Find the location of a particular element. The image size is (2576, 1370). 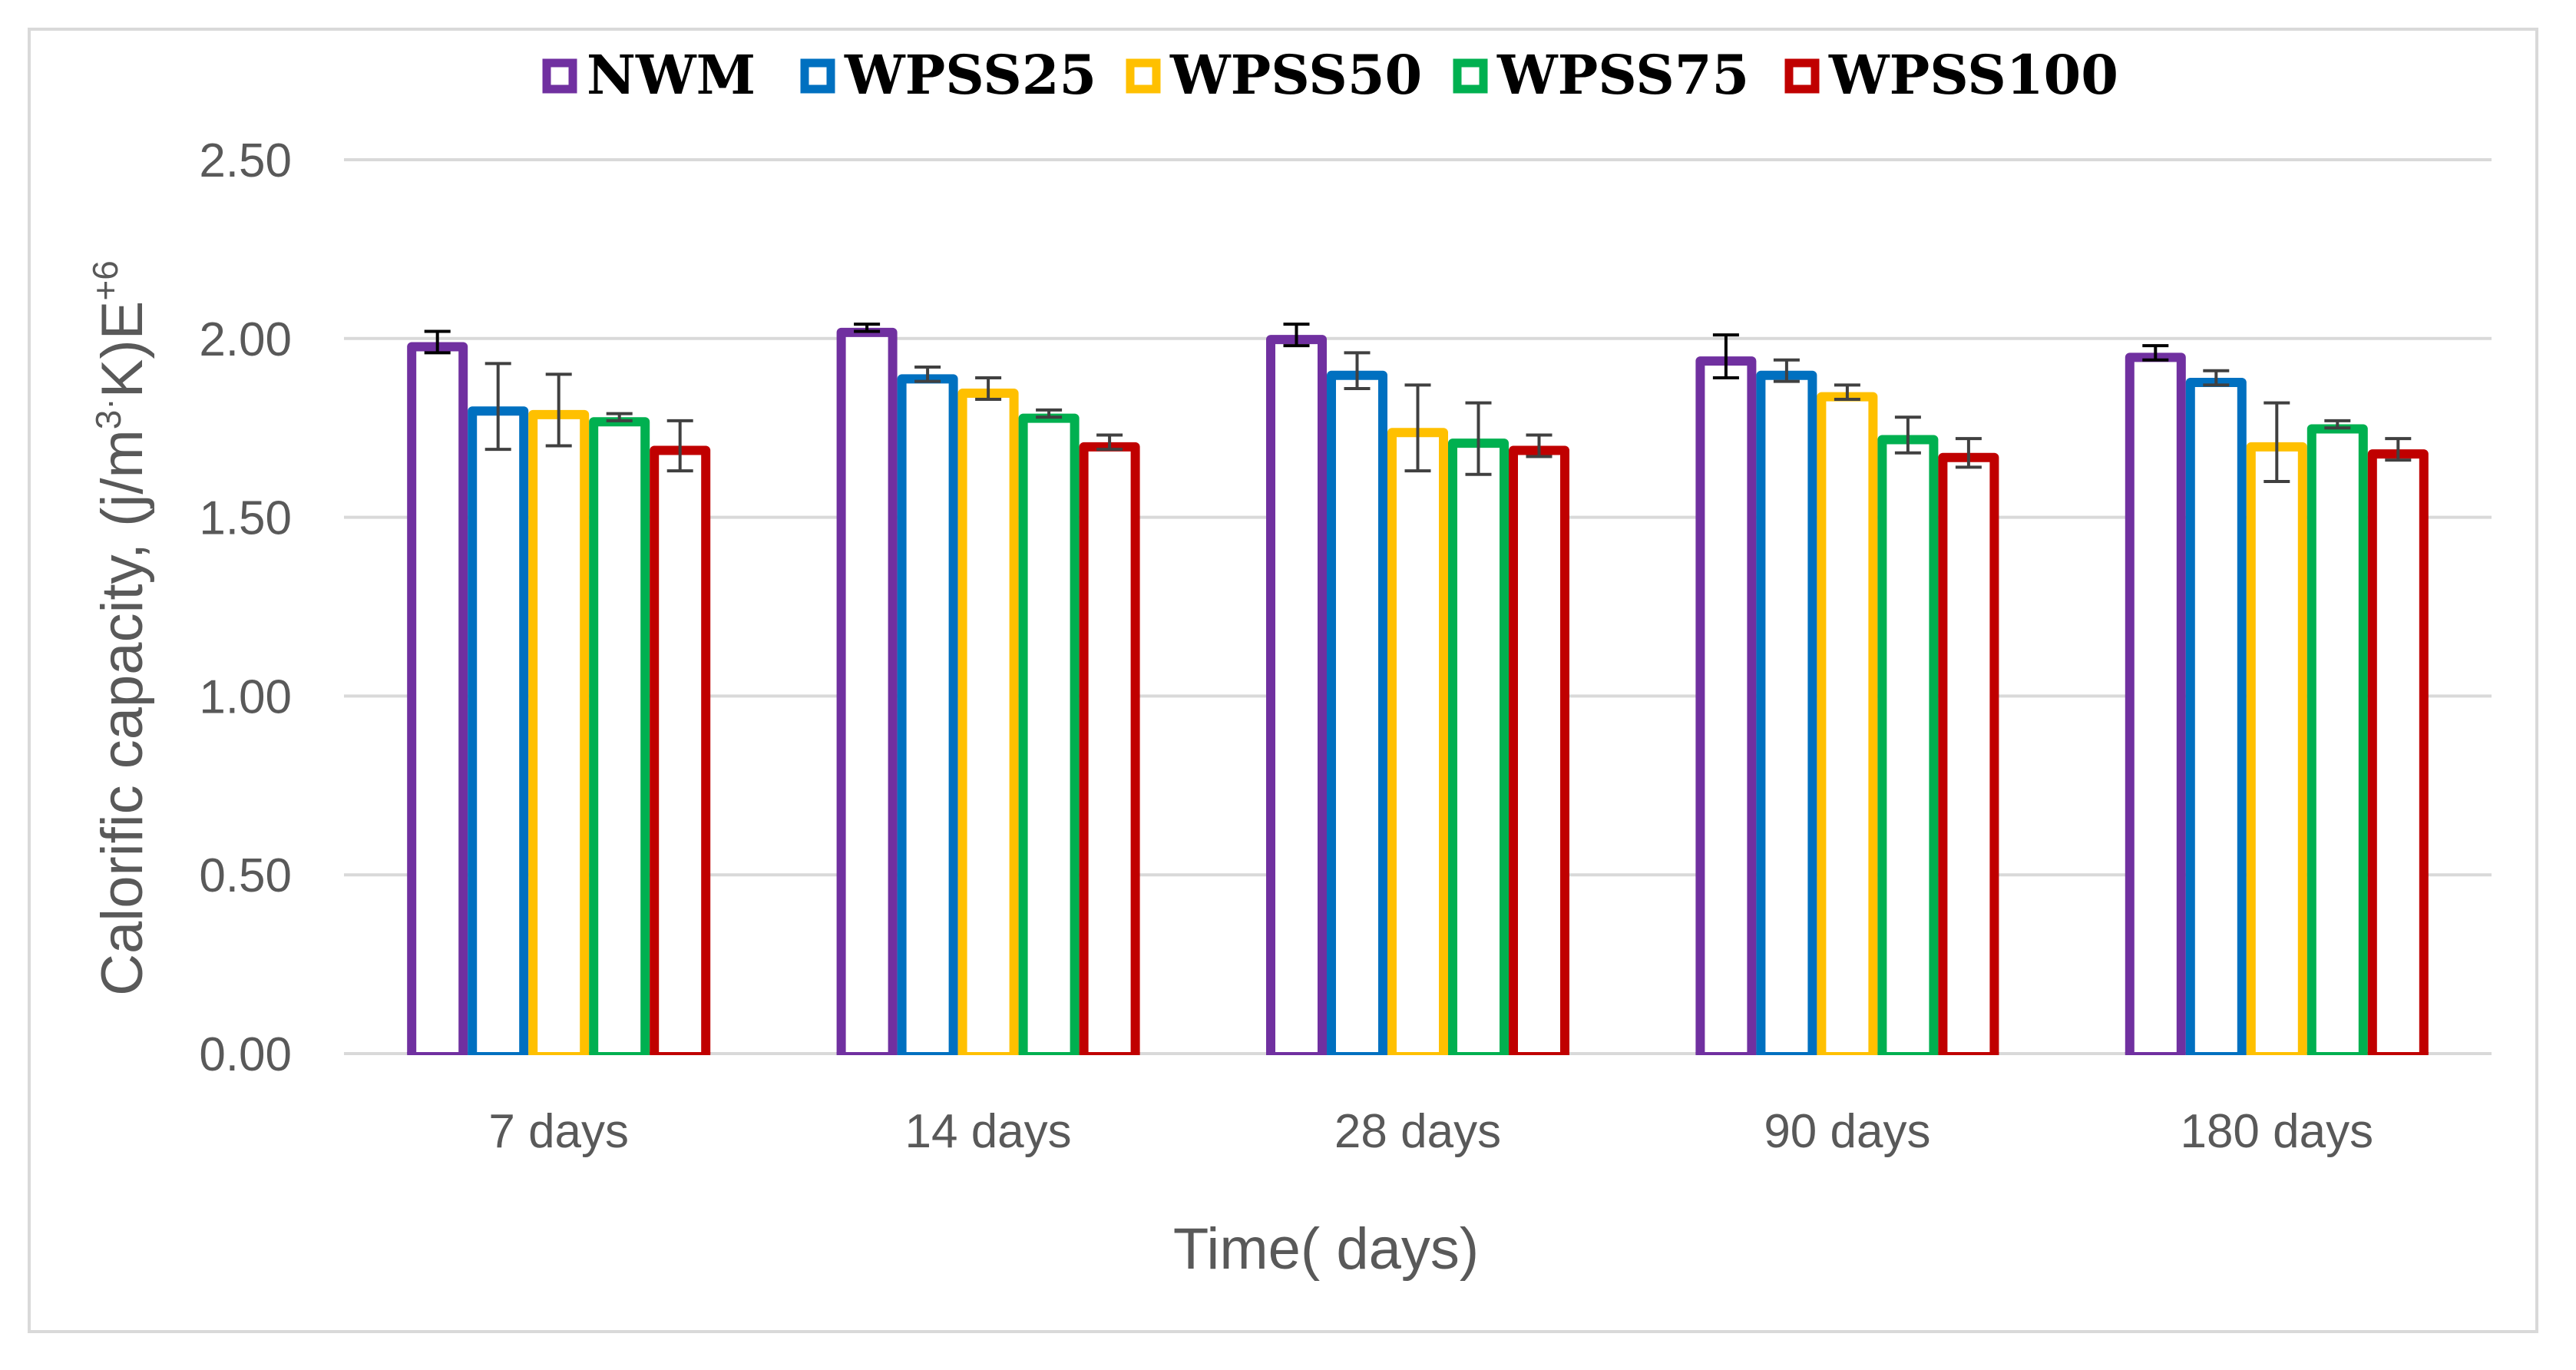

error-bars is located at coordinates (1418, 403).